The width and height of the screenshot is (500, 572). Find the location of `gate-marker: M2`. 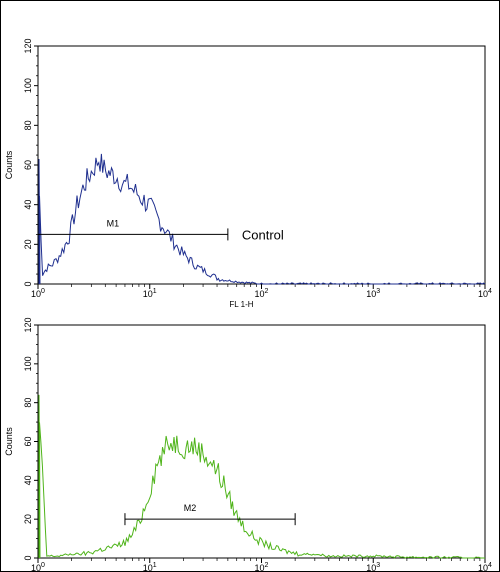

gate-marker: M2 is located at coordinates (210, 514).